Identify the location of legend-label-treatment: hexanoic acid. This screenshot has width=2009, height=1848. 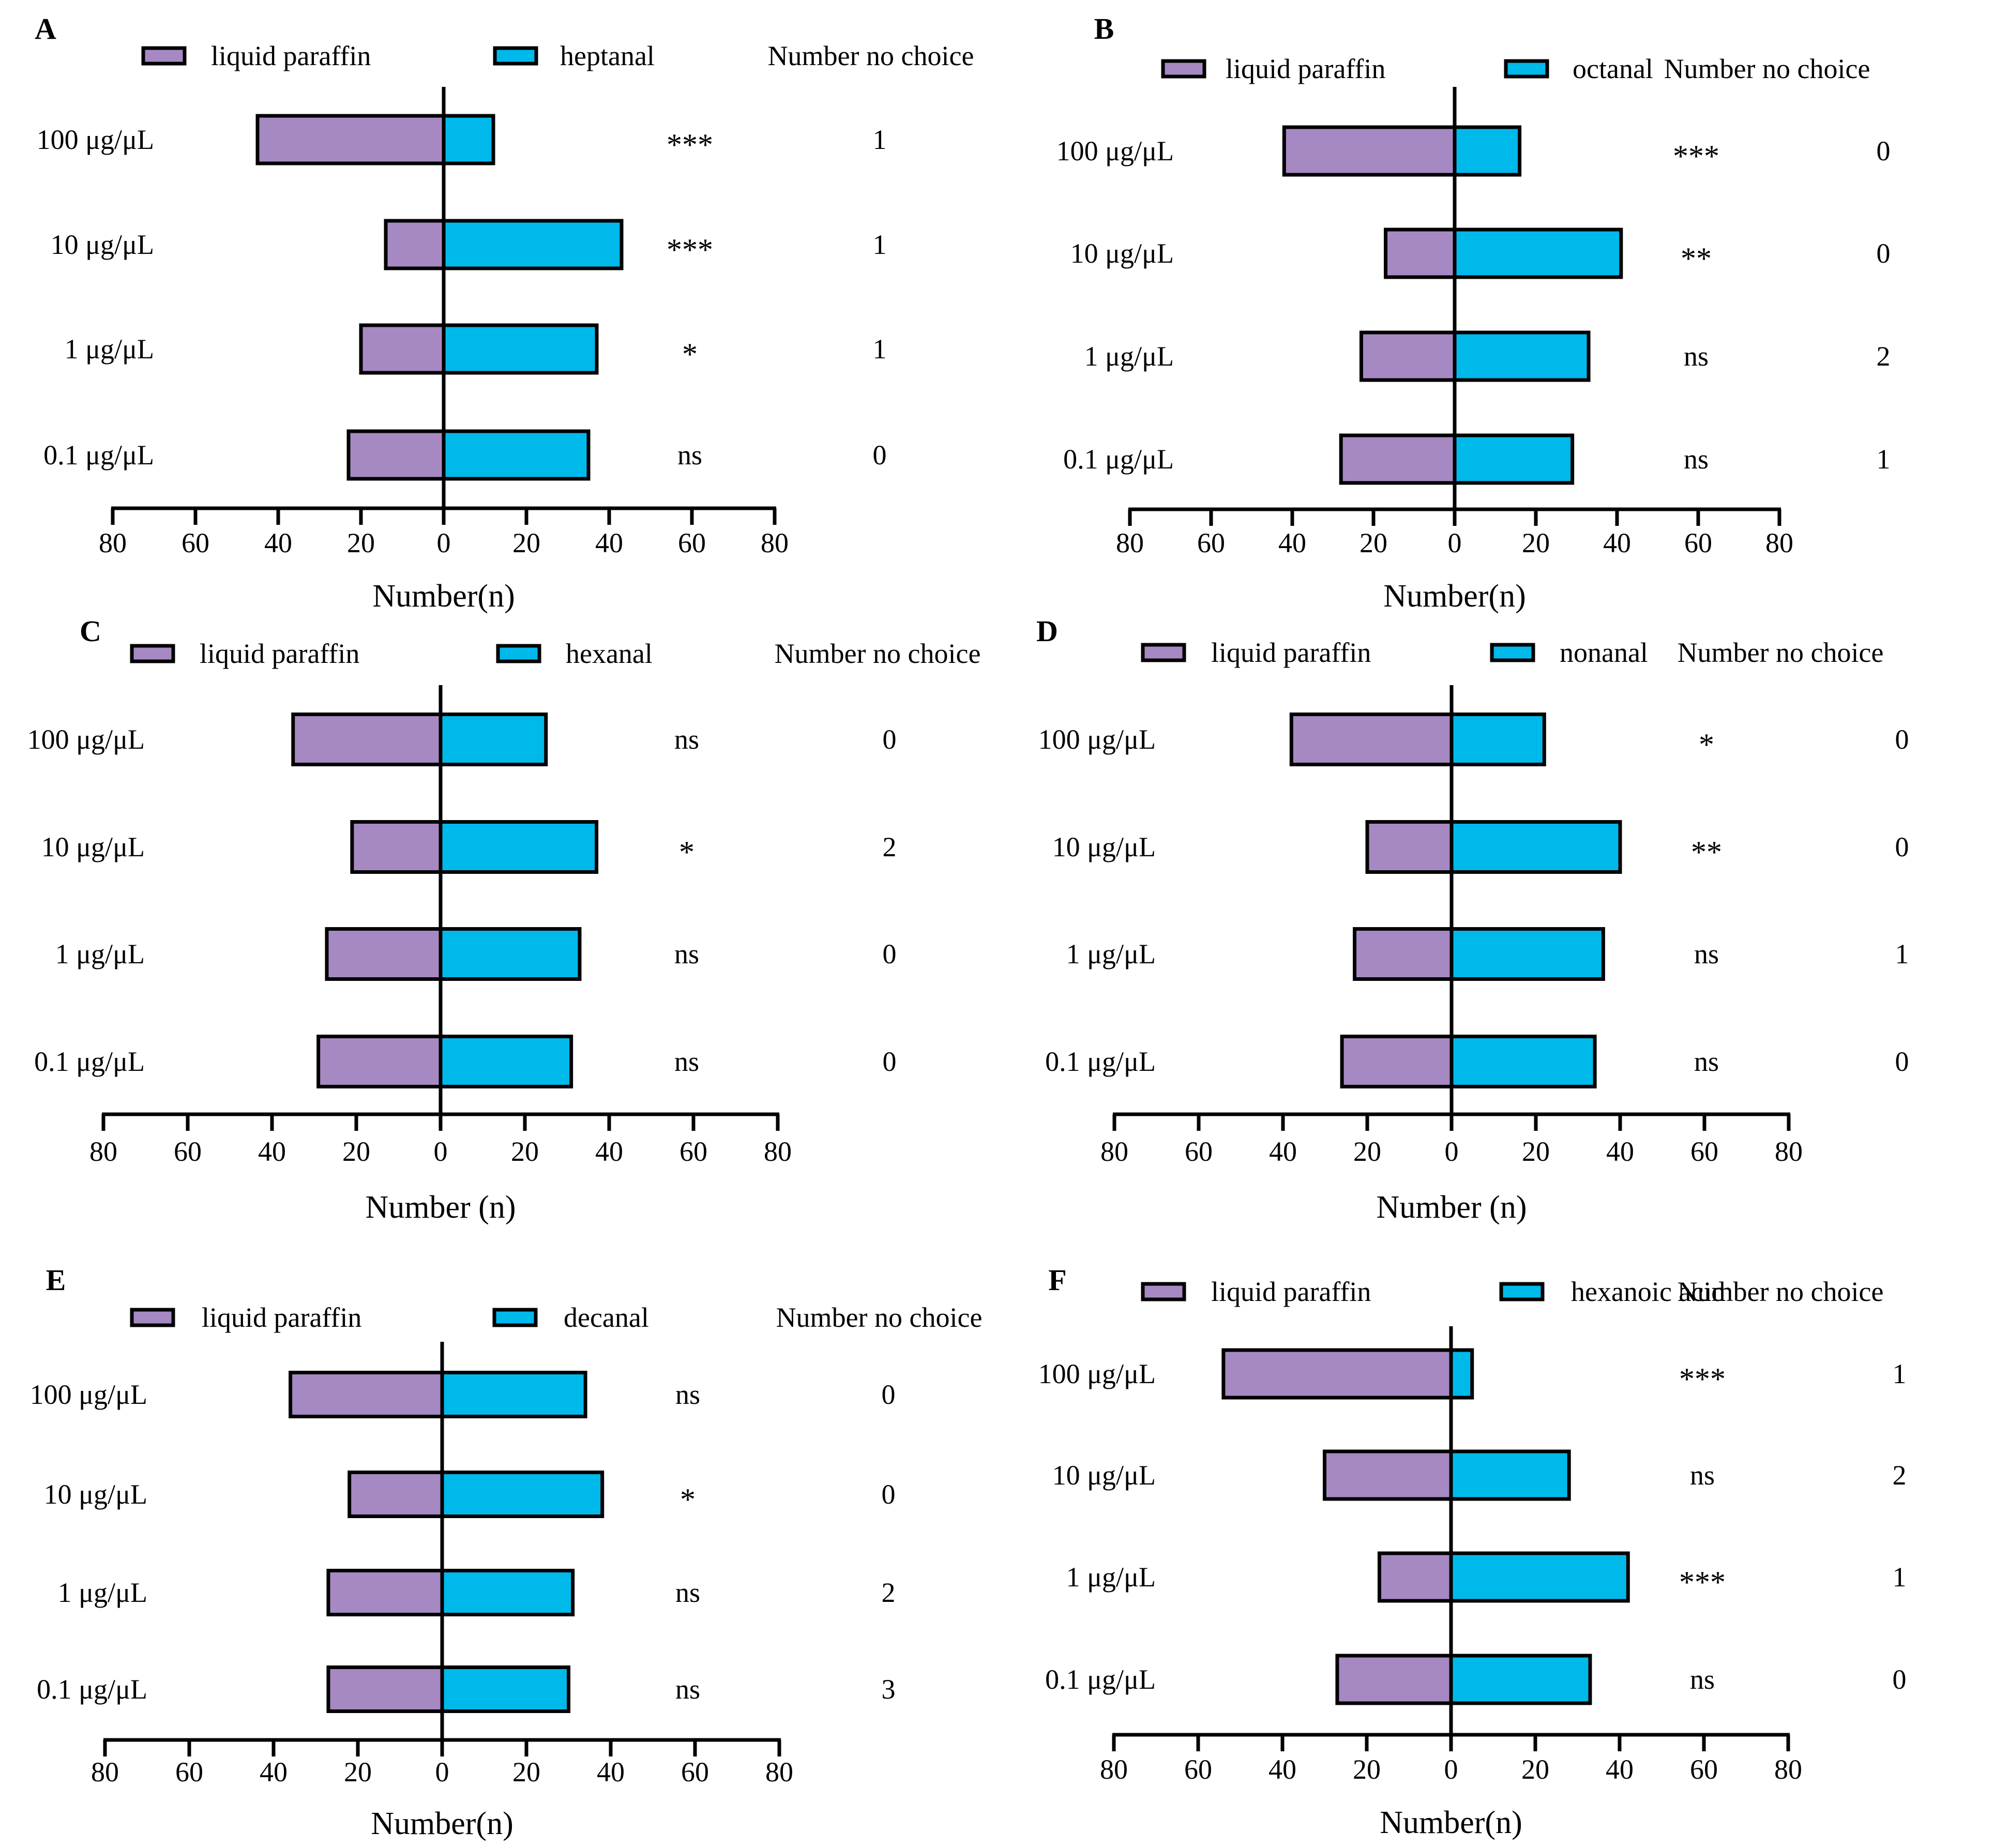
(1648, 1291).